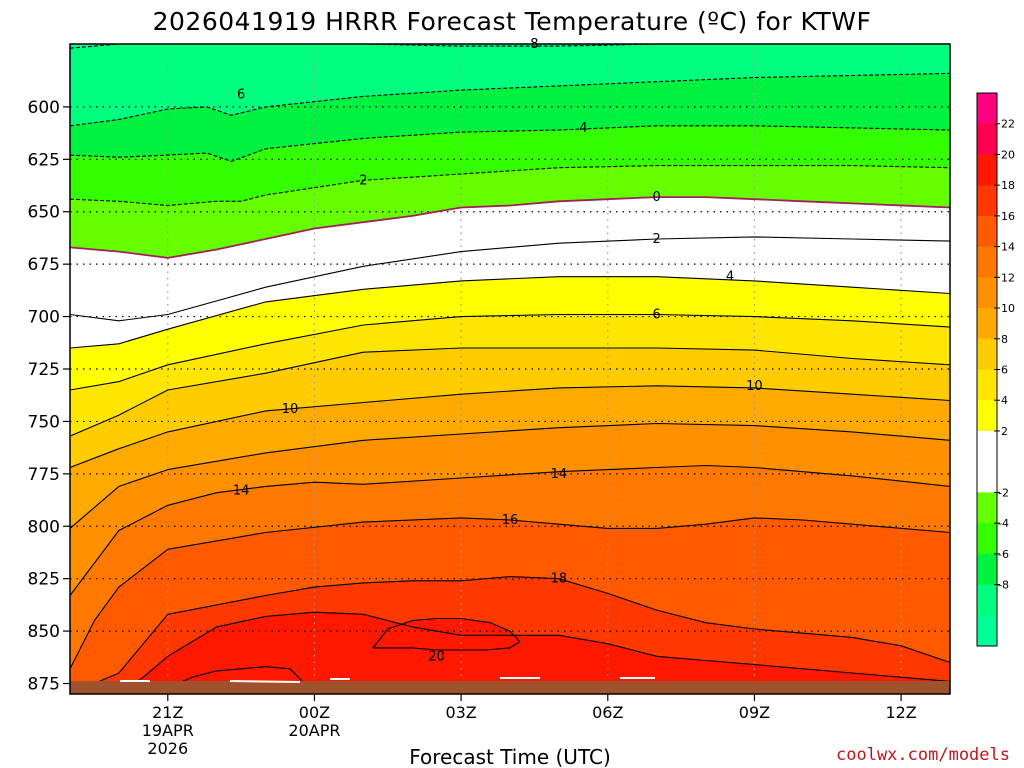  Describe the element at coordinates (1008, 185) in the screenshot. I see `colorbar-label: 18` at that location.